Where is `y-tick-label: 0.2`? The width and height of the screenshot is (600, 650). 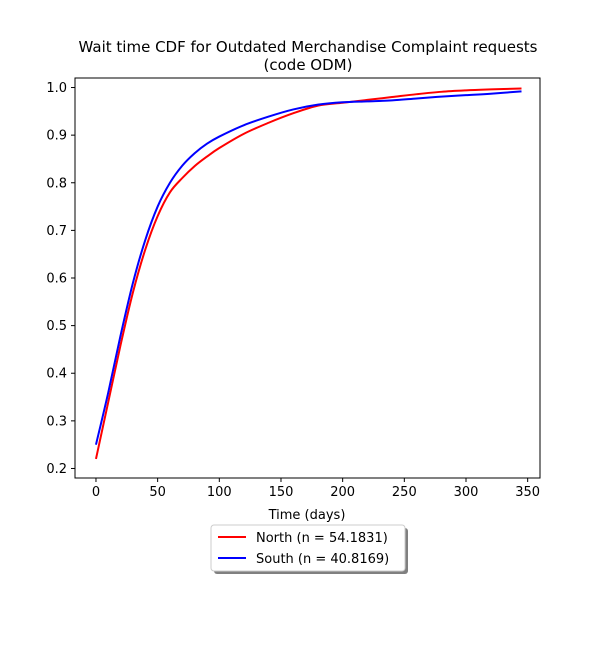 y-tick-label: 0.2 is located at coordinates (56, 469).